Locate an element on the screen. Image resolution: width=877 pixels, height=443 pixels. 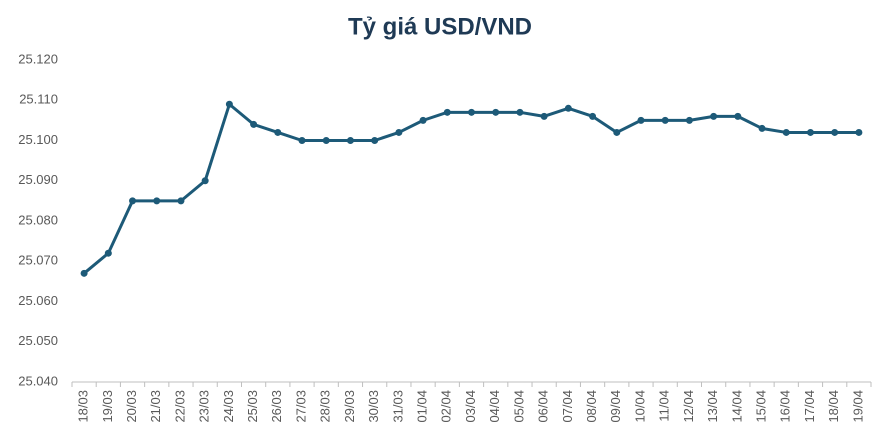
x-tick-label: 19/04 is located at coordinates (857, 406).